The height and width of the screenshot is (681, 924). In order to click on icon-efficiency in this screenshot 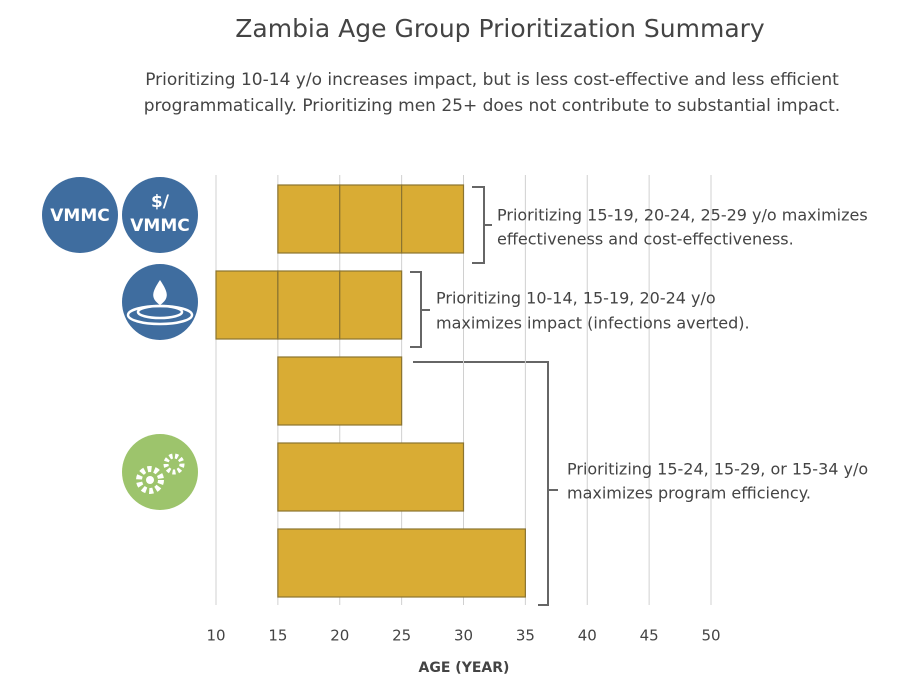, I will do `click(160, 472)`.